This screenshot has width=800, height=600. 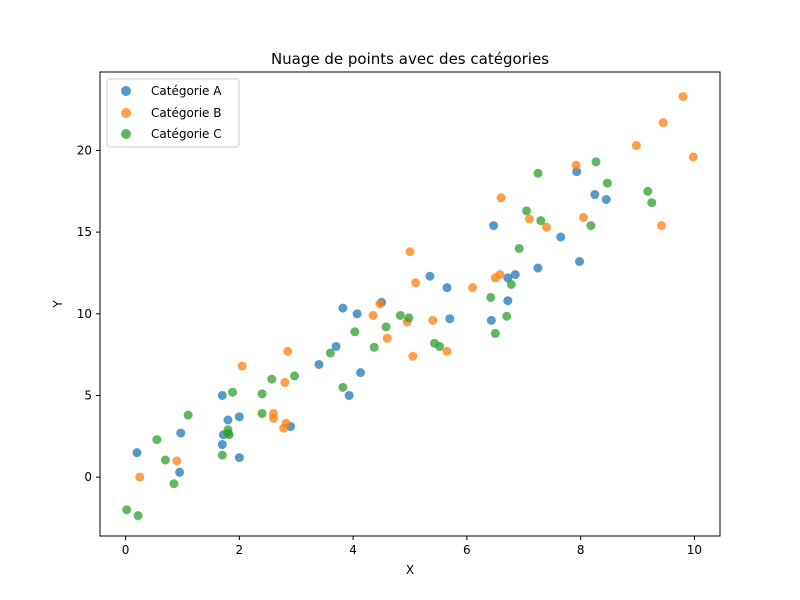 What do you see at coordinates (353, 550) in the screenshot?
I see `x-tick-label: 4` at bounding box center [353, 550].